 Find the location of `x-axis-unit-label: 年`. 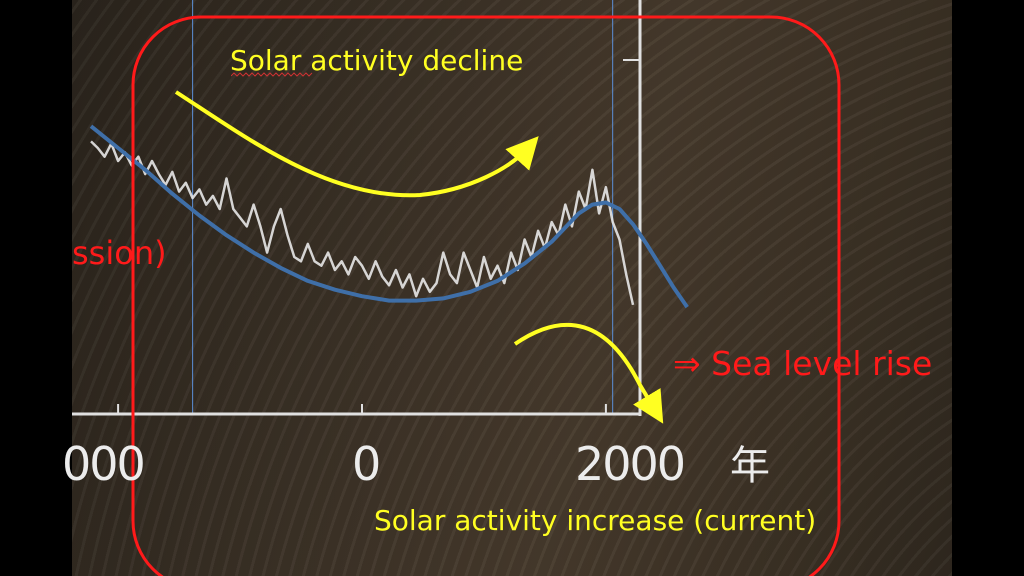

x-axis-unit-label: 年 is located at coordinates (750, 466).